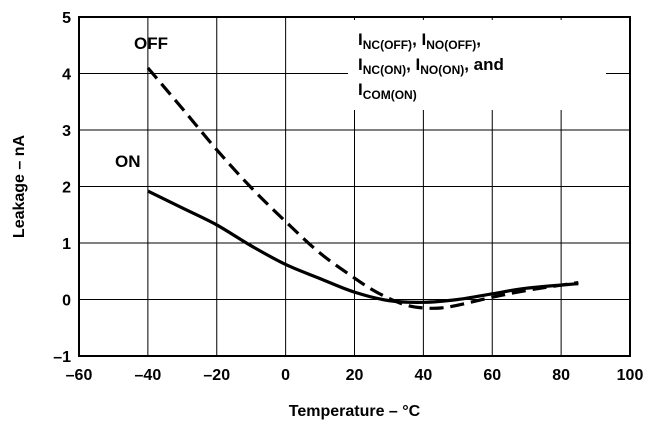 The width and height of the screenshot is (671, 425). I want to click on annotation-text: , and, so click(484, 64).